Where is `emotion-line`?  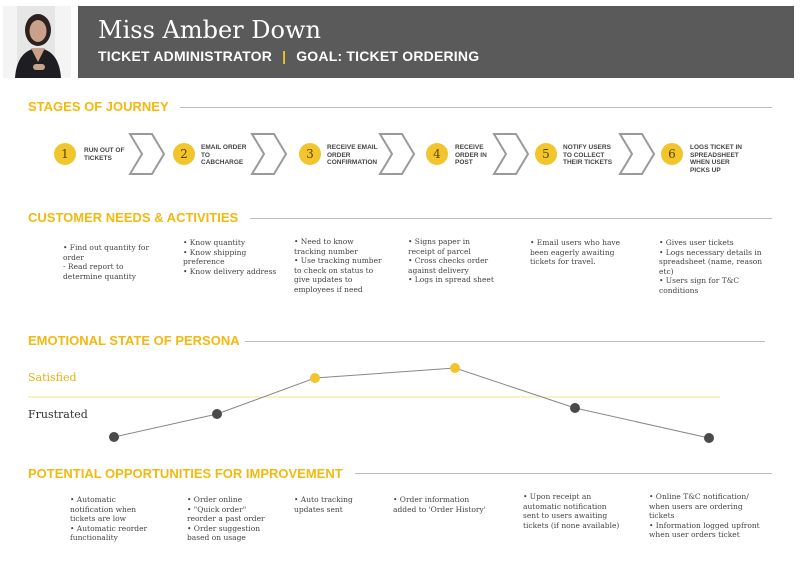
emotion-line is located at coordinates (411, 403).